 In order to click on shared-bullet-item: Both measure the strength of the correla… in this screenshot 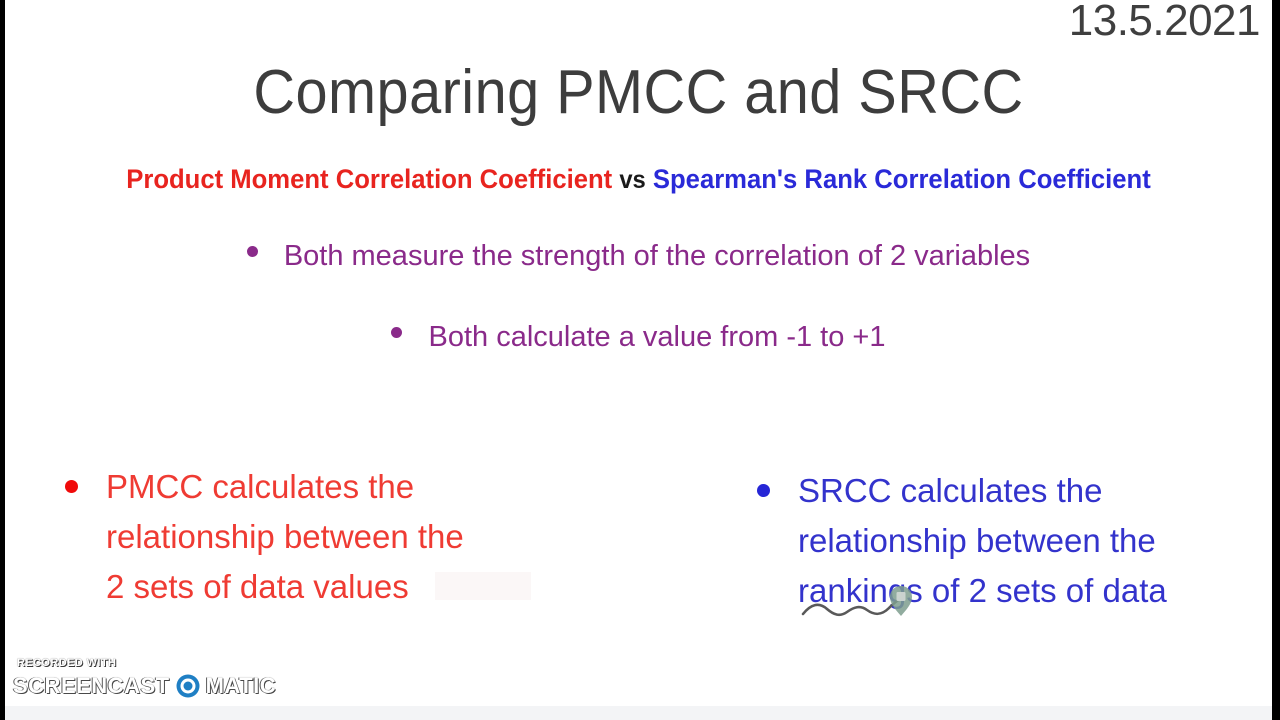, I will do `click(638, 256)`.